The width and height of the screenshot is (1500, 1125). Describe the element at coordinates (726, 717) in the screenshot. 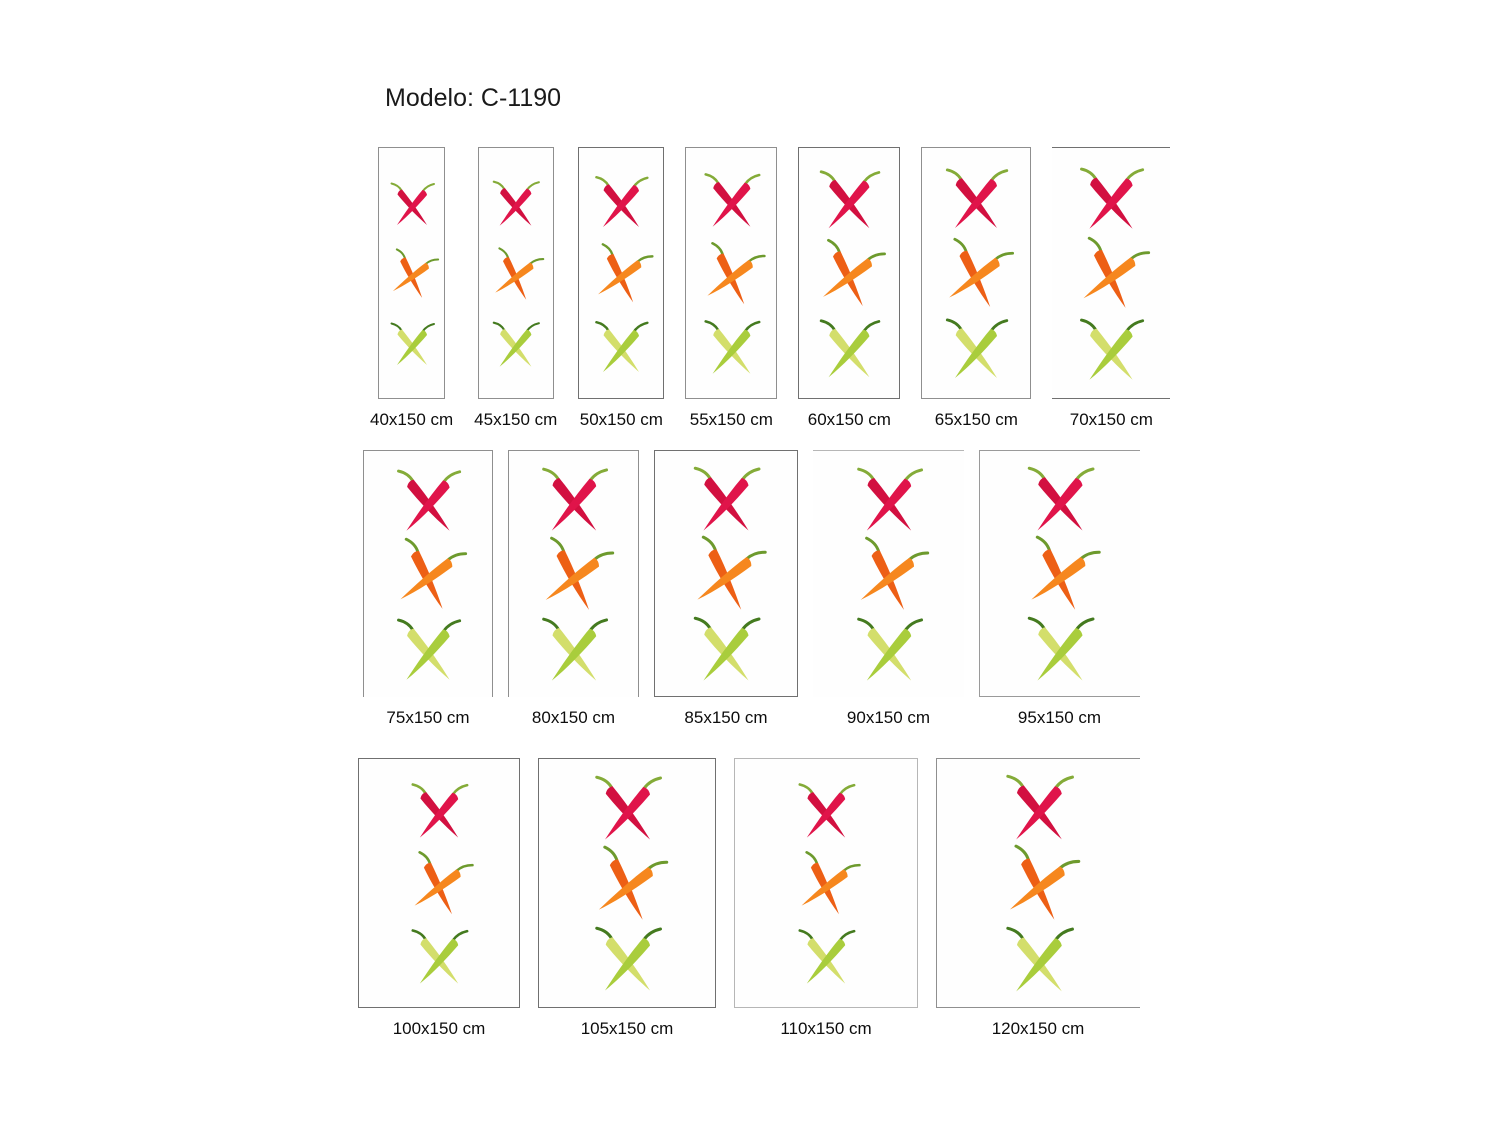

I see `size-label: 85x150 cm` at that location.